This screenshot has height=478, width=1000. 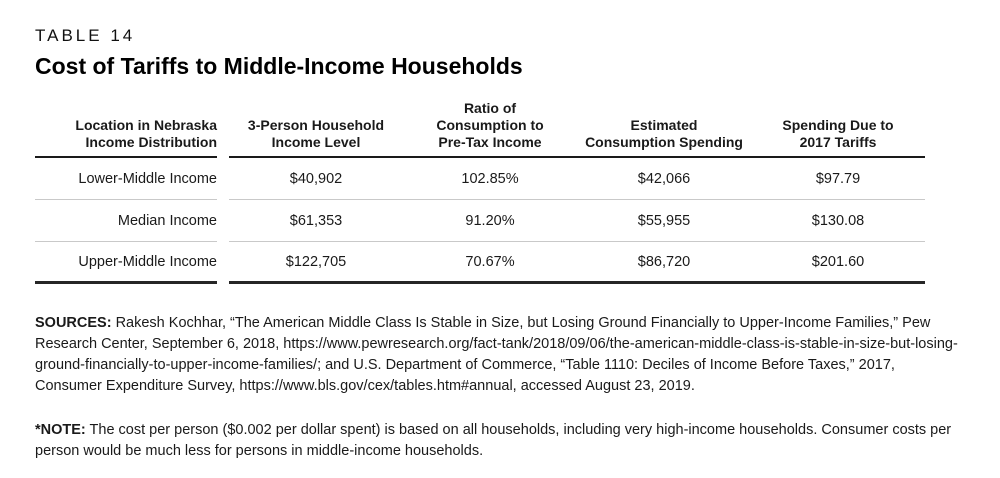 I want to click on header-cell-spending: Estimated Consumption Spending, so click(x=664, y=134).